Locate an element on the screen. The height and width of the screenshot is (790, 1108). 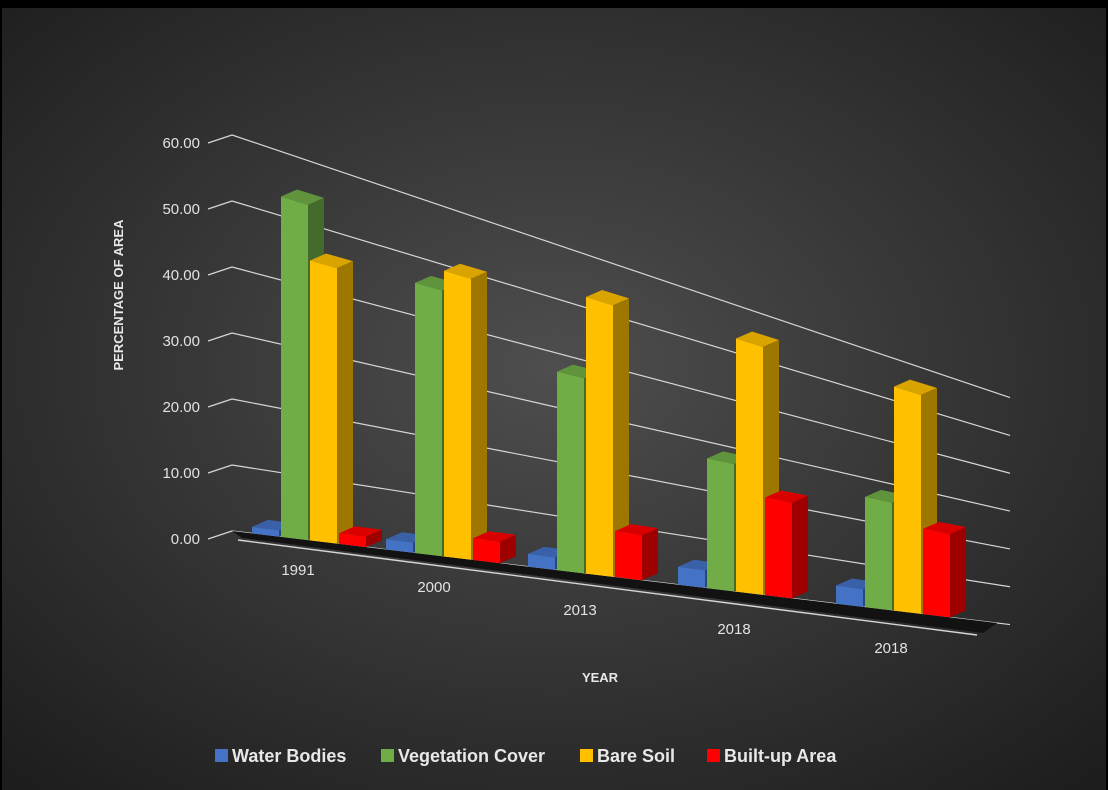
x-category-label: 2013 is located at coordinates (579, 610).